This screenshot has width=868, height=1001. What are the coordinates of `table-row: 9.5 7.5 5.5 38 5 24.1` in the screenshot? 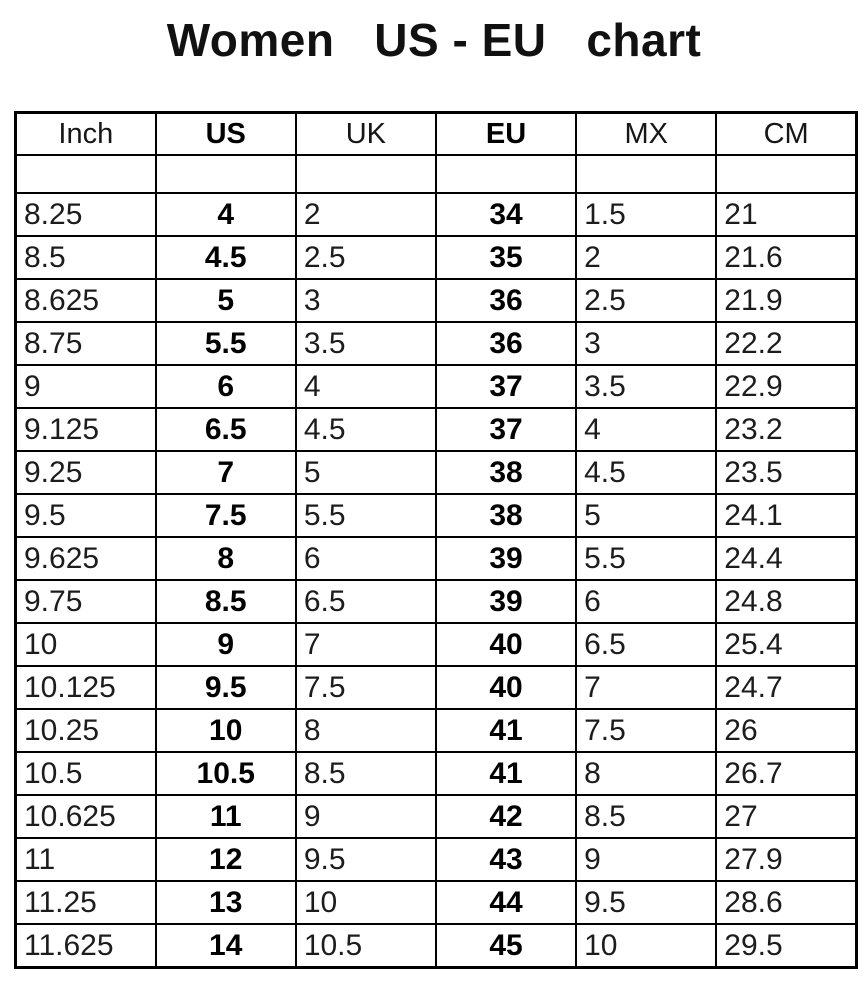 It's located at (436, 515).